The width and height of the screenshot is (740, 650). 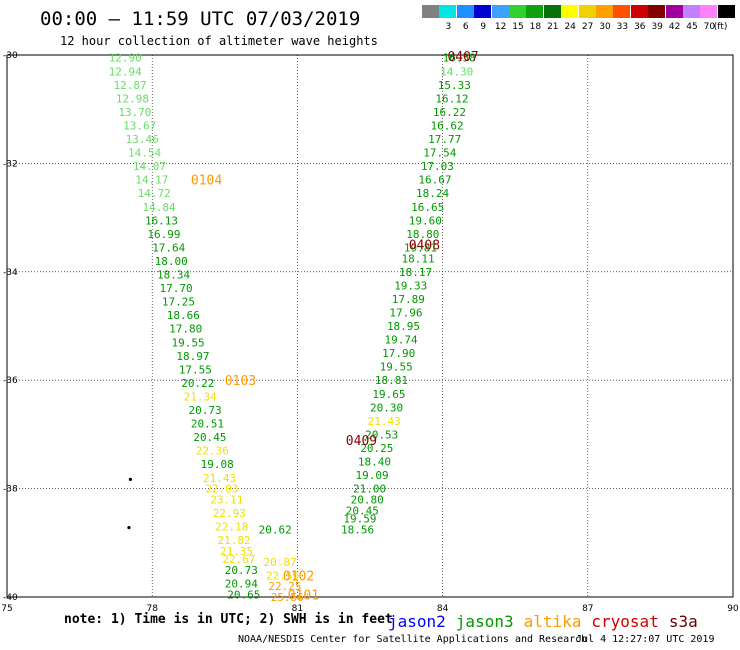 What do you see at coordinates (456, 71) in the screenshot?
I see `swh-value: 14.30` at bounding box center [456, 71].